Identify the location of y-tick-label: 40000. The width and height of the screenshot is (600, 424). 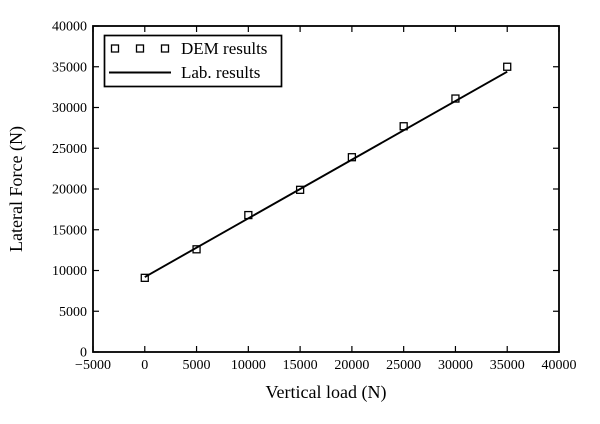
(69, 27).